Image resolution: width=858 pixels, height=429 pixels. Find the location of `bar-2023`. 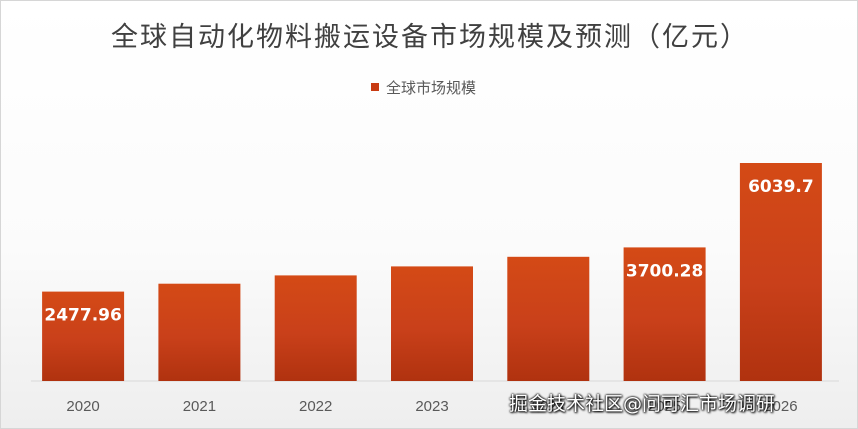

bar-2023 is located at coordinates (432, 323).